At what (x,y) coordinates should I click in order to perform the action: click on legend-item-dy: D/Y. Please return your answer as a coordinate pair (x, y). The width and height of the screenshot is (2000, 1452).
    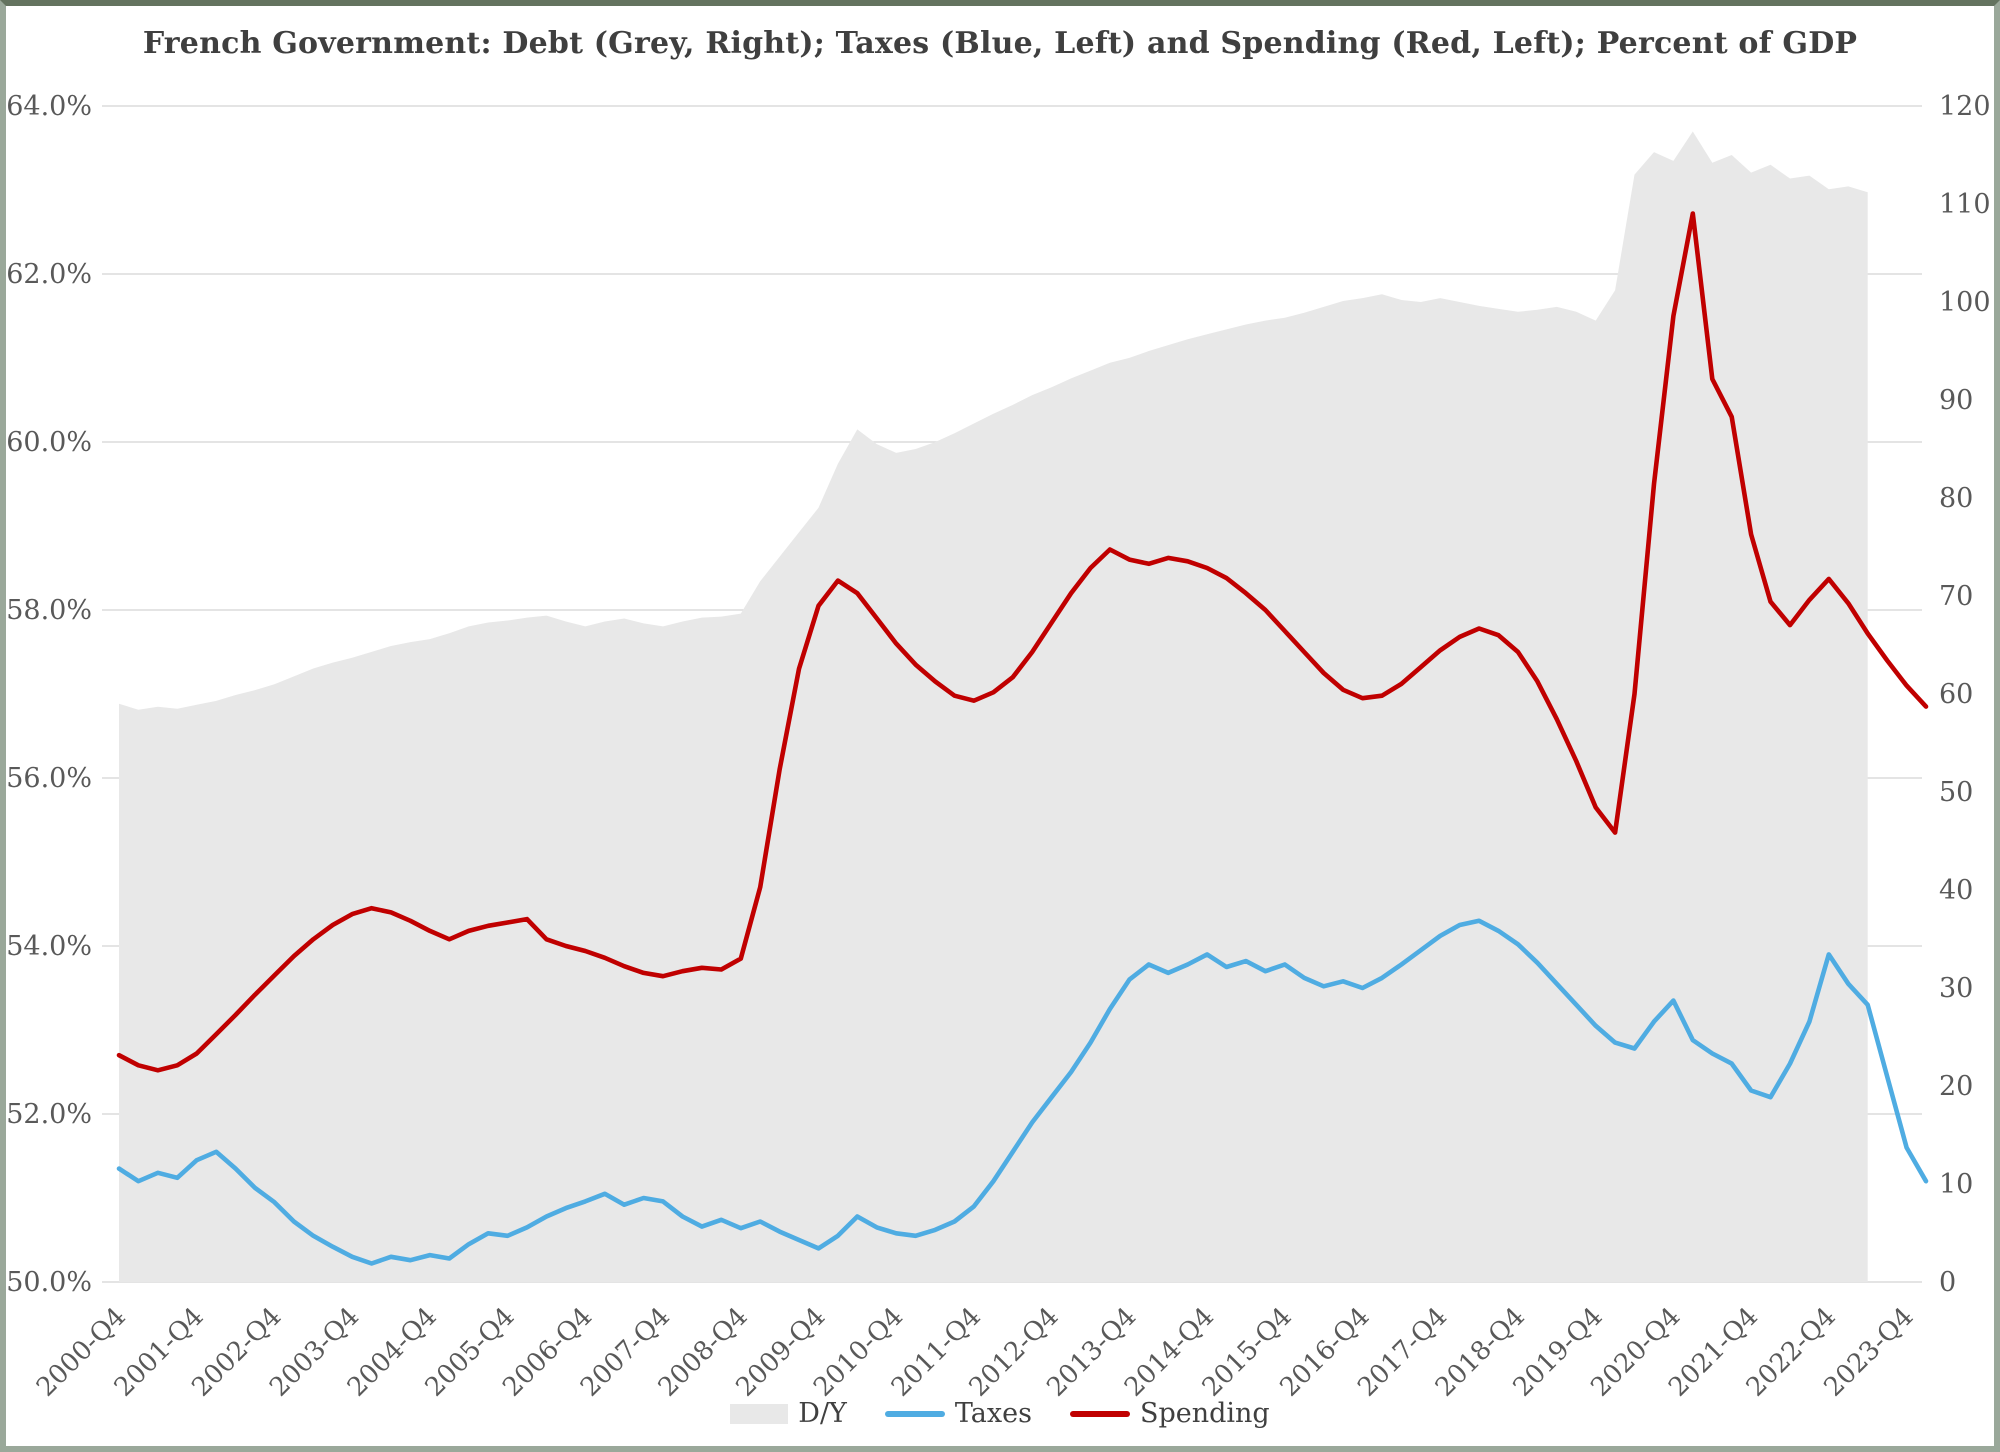
    Looking at the image, I should click on (788, 1413).